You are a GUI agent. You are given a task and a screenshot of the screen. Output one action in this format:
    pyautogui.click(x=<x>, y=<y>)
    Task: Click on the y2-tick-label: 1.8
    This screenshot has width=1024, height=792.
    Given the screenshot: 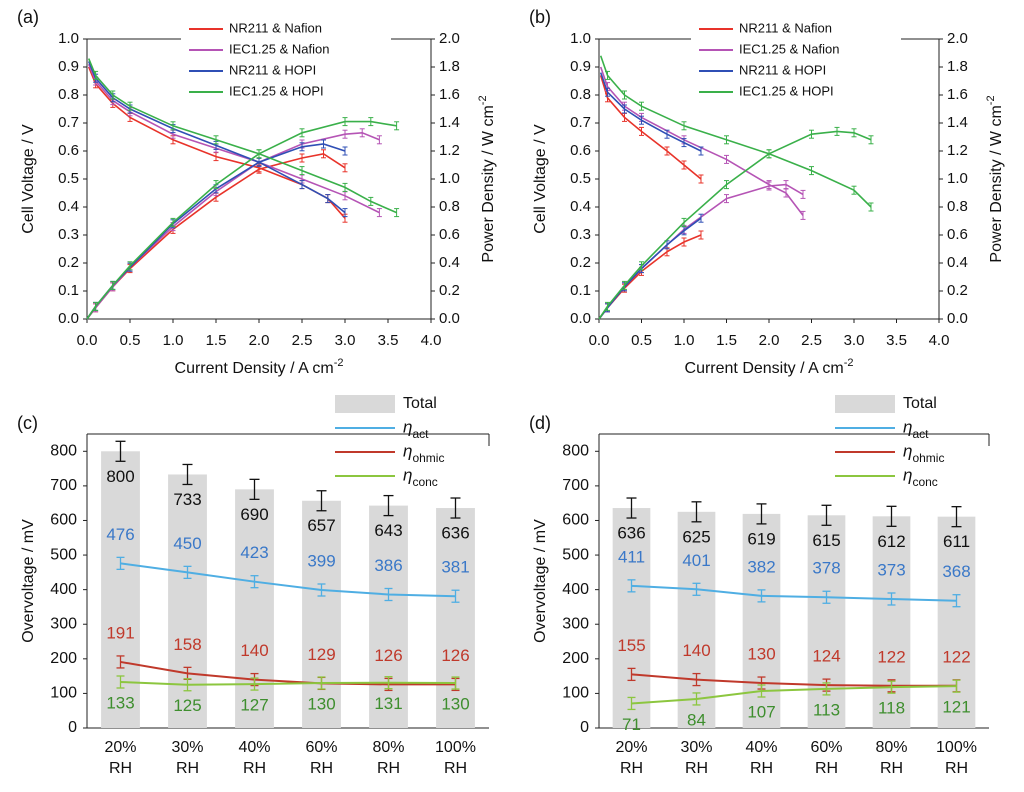 What is the action you would take?
    pyautogui.click(x=957, y=66)
    